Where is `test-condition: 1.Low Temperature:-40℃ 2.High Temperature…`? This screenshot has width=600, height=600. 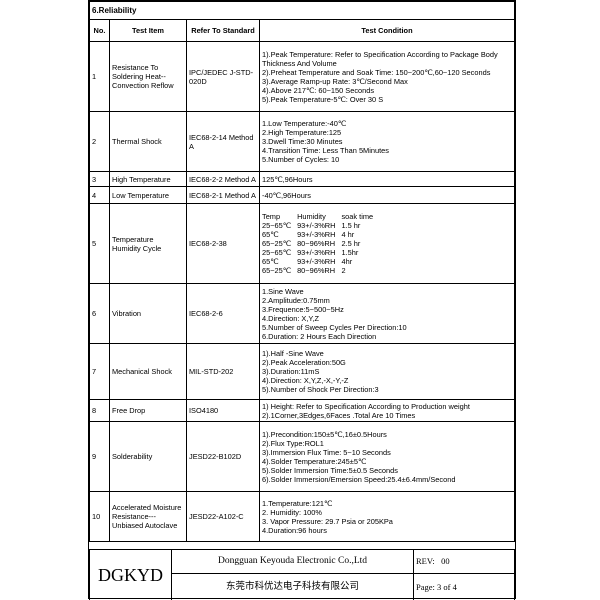 test-condition: 1.Low Temperature:-40℃ 2.High Temperature… is located at coordinates (387, 141).